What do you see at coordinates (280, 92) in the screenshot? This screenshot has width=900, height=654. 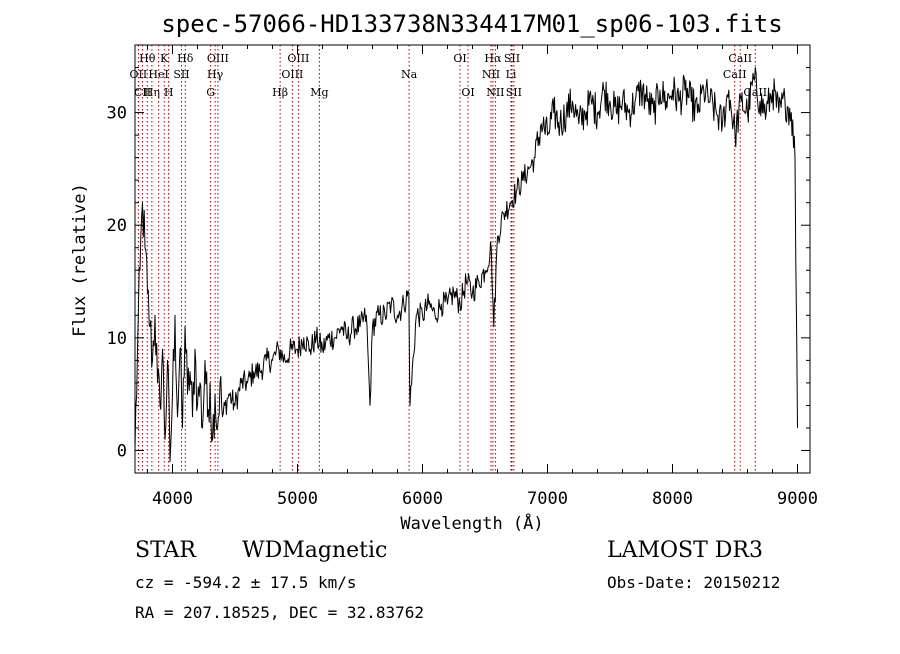 I see `line-marker-label-14: Hβ` at bounding box center [280, 92].